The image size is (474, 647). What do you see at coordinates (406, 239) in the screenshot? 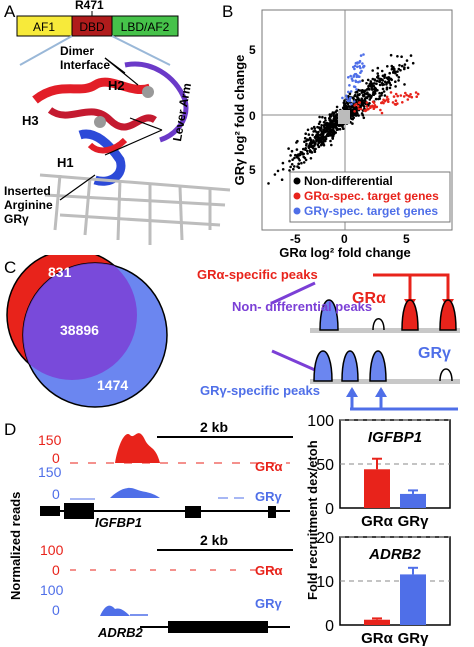
I see `xtick-right: 5` at bounding box center [406, 239].